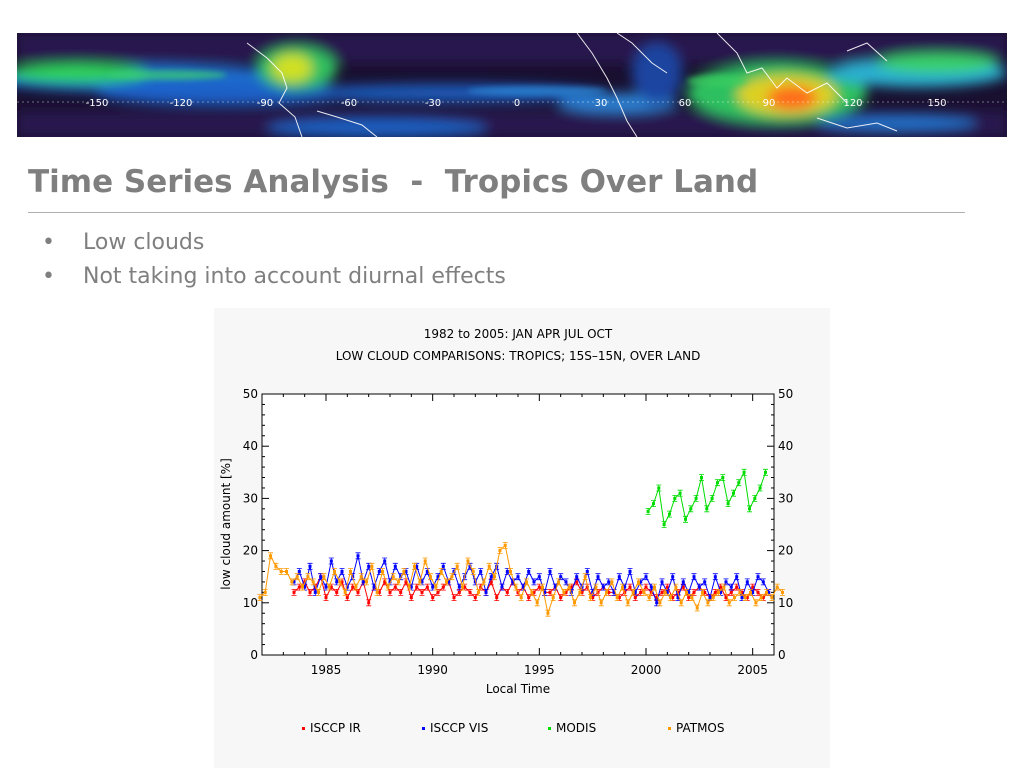 This screenshot has width=1024, height=768. I want to click on y-tick-label-right: 30, so click(785, 498).